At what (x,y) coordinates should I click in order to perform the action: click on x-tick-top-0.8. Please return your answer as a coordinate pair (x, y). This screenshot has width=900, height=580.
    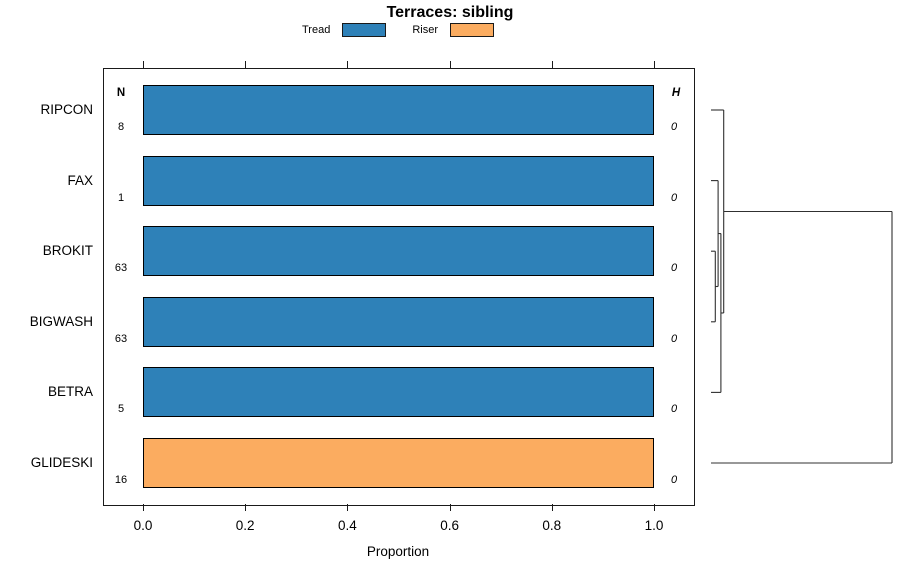
    Looking at the image, I should click on (552, 64).